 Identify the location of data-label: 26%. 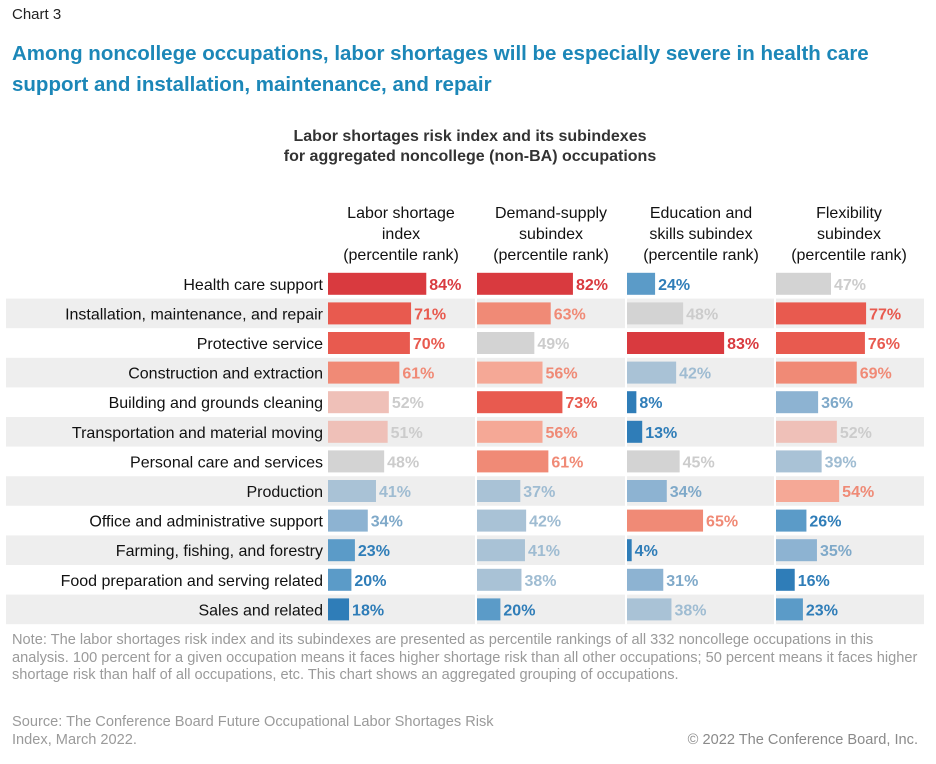
(825, 522).